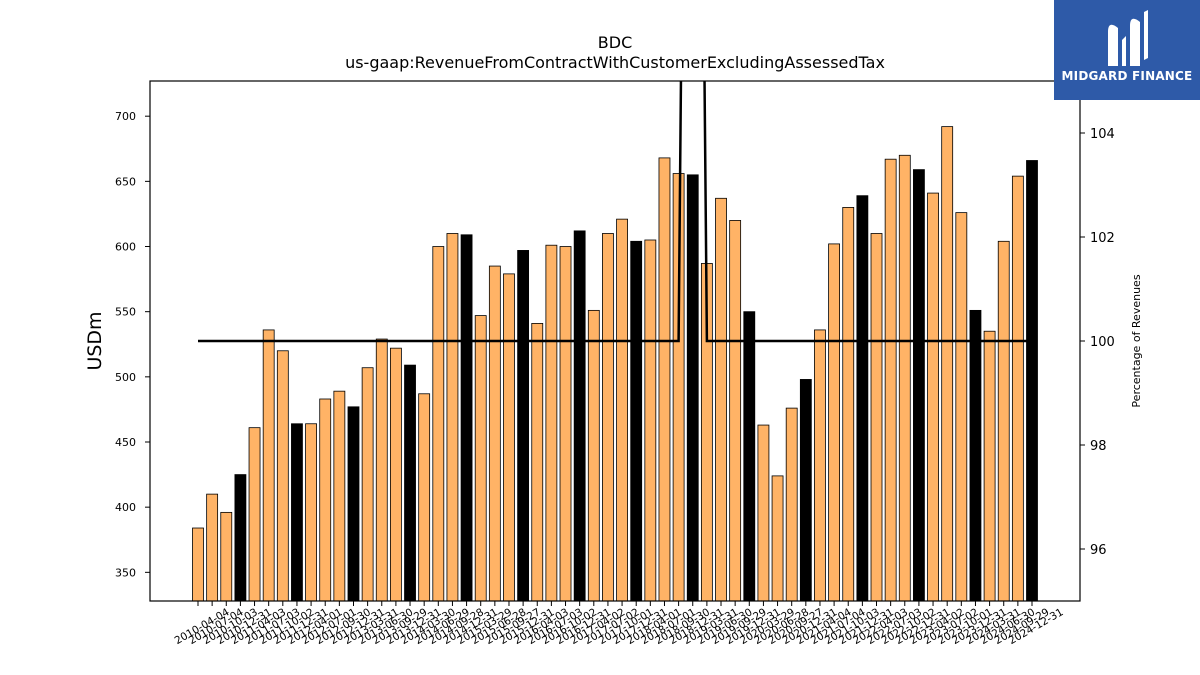  What do you see at coordinates (1127, 76) in the screenshot?
I see `logo-text: MIDGARD FINANCE` at bounding box center [1127, 76].